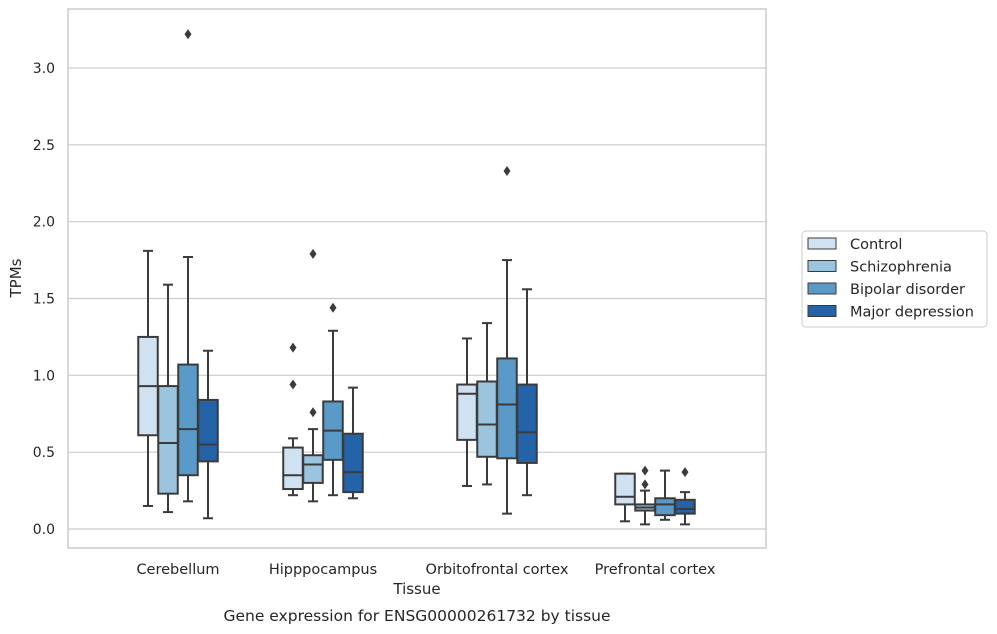 This screenshot has height=634, width=997. Describe the element at coordinates (44, 146) in the screenshot. I see `y-tick-label: 2.5` at that location.